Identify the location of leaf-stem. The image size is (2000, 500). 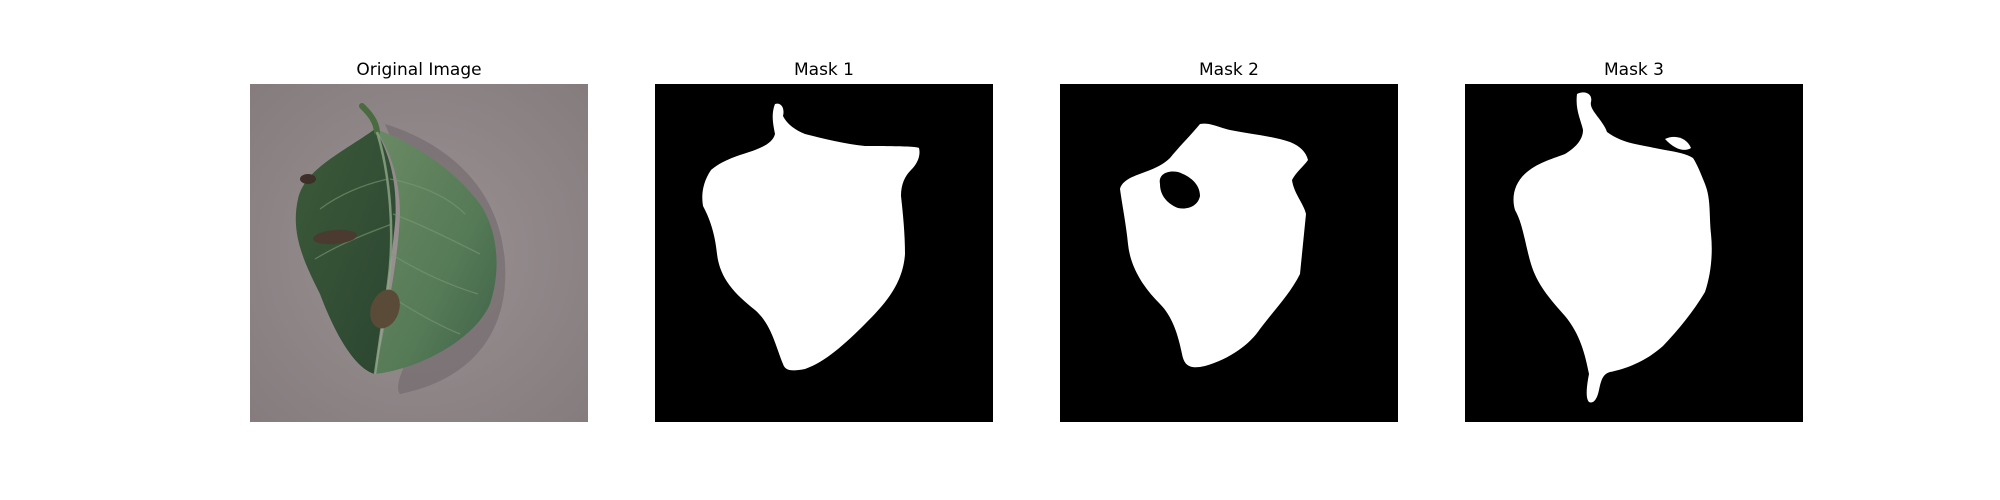
(369, 119).